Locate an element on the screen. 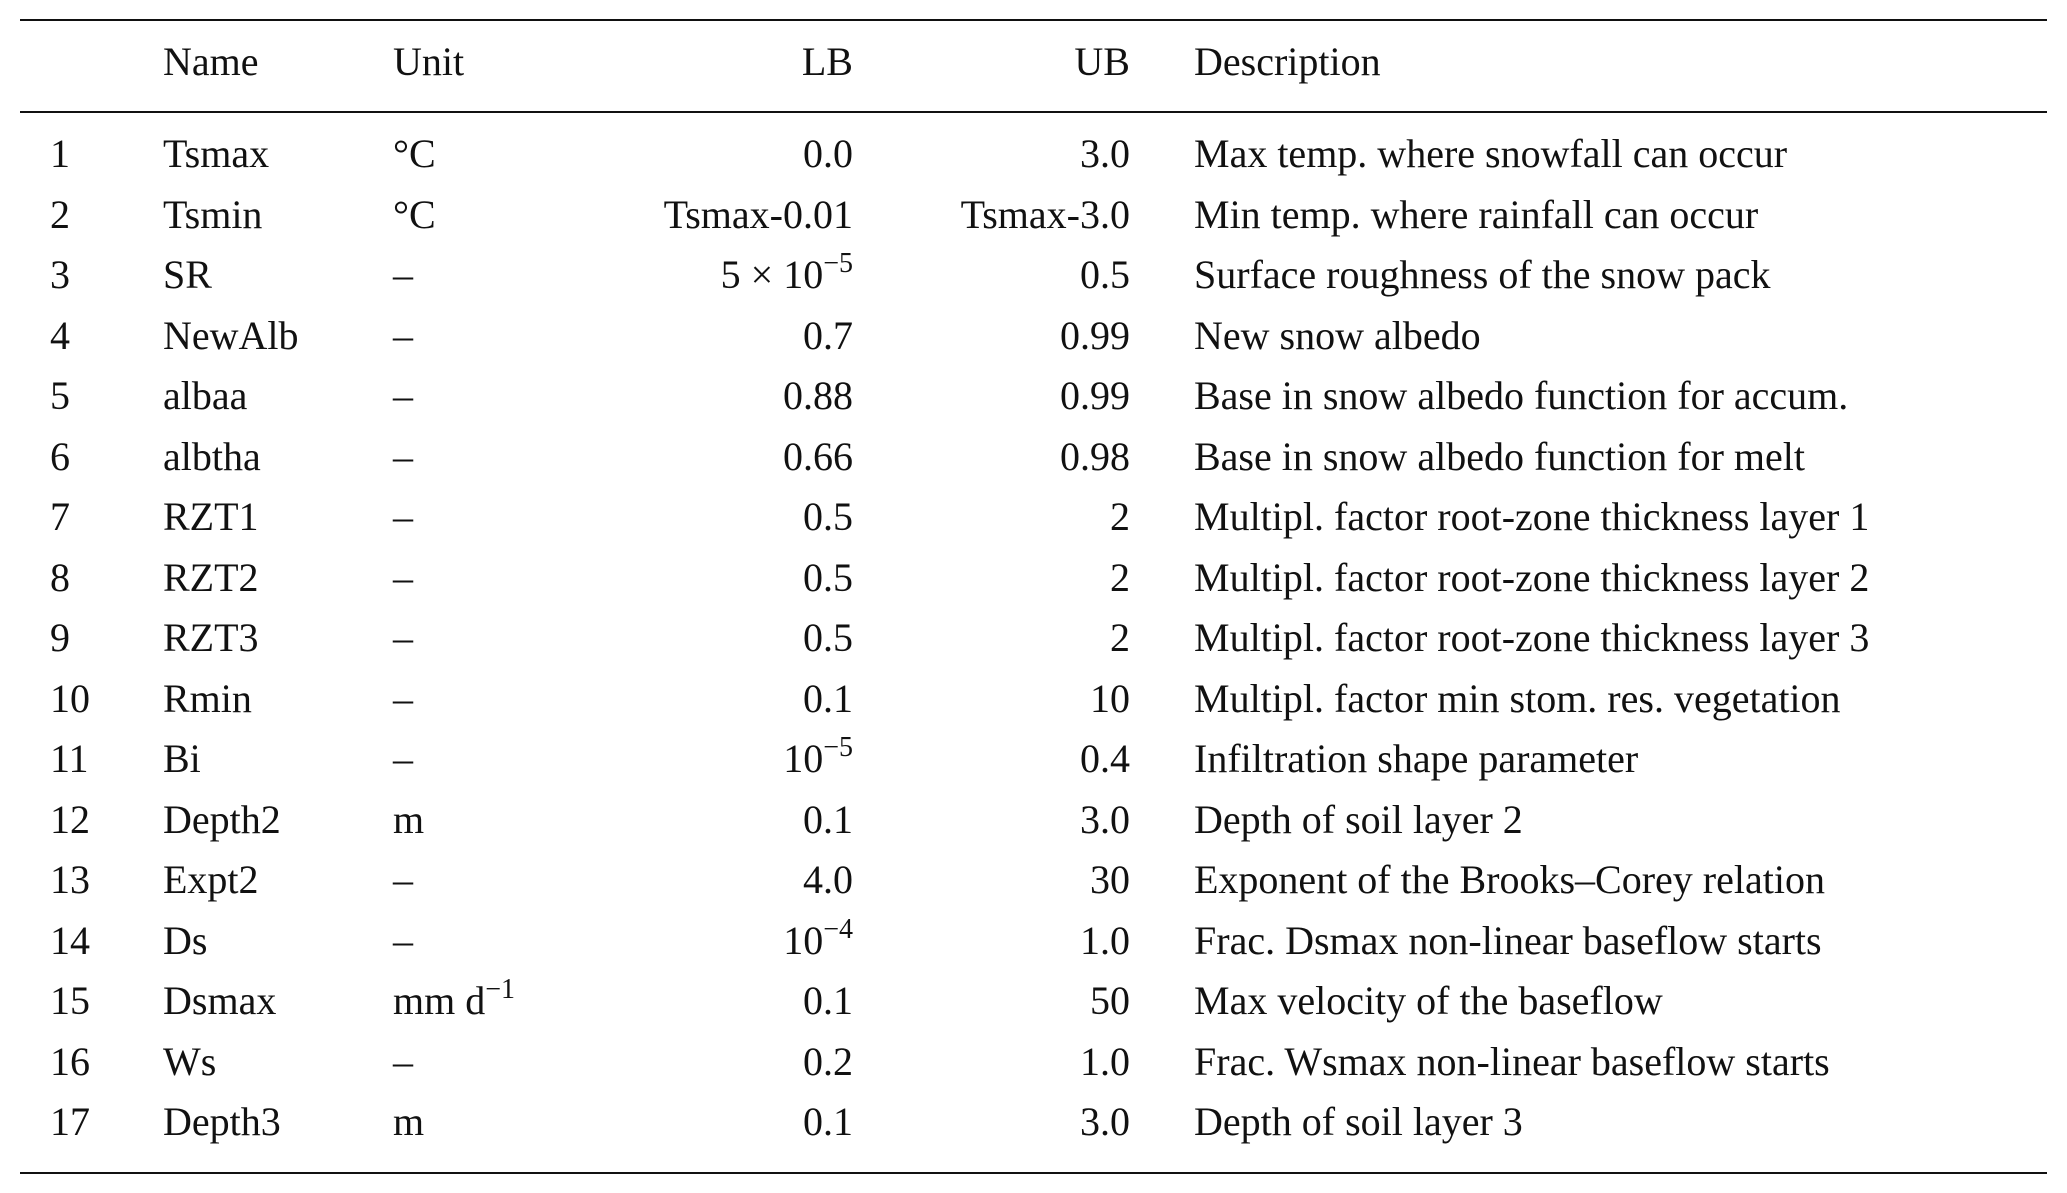  lower-bound: 4.0 is located at coordinates (828, 879).